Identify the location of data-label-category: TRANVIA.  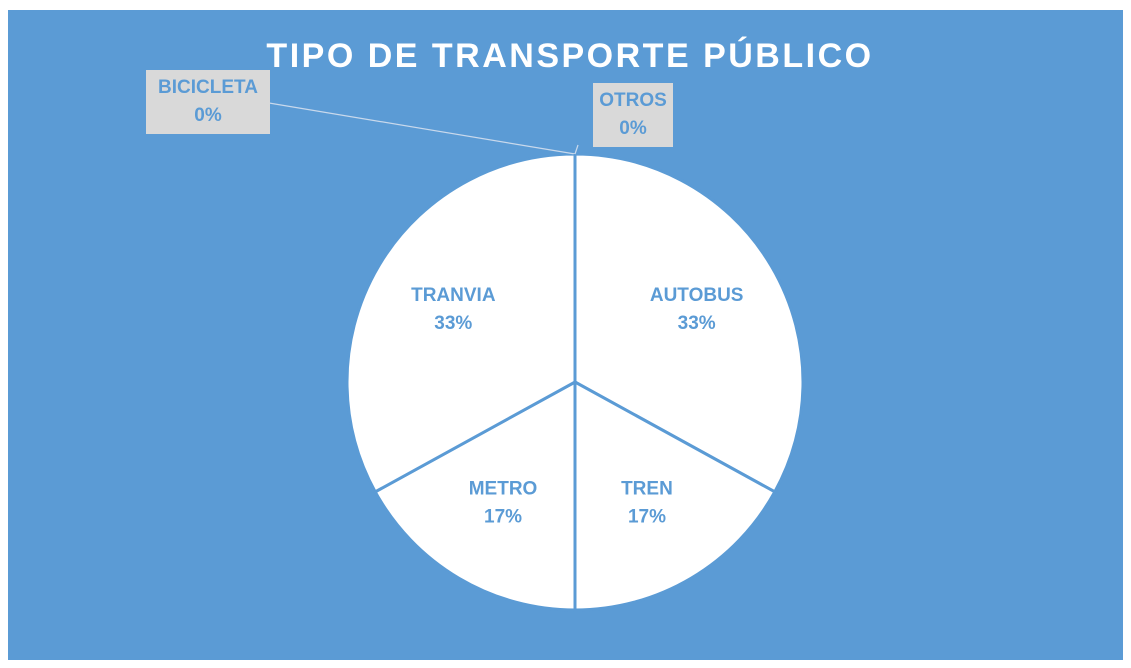
(453, 295).